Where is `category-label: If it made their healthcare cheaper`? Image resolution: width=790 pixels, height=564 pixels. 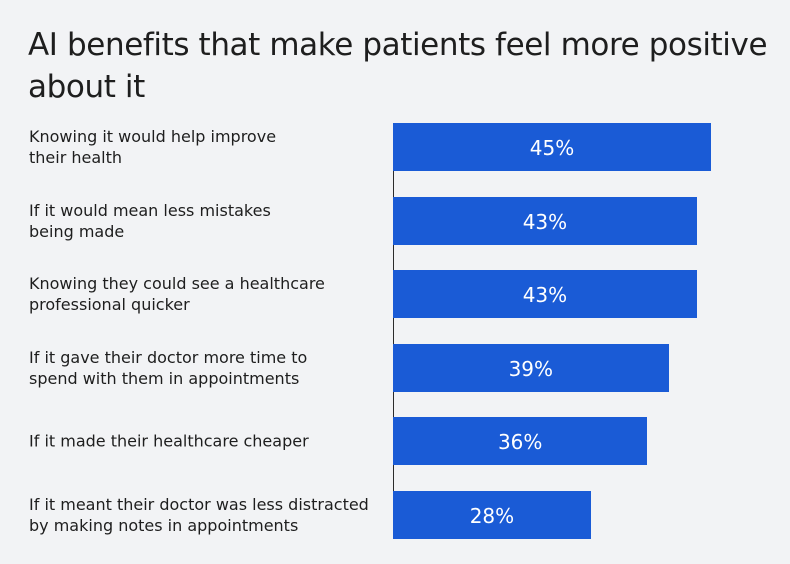 category-label: If it made their healthcare cheaper is located at coordinates (169, 441).